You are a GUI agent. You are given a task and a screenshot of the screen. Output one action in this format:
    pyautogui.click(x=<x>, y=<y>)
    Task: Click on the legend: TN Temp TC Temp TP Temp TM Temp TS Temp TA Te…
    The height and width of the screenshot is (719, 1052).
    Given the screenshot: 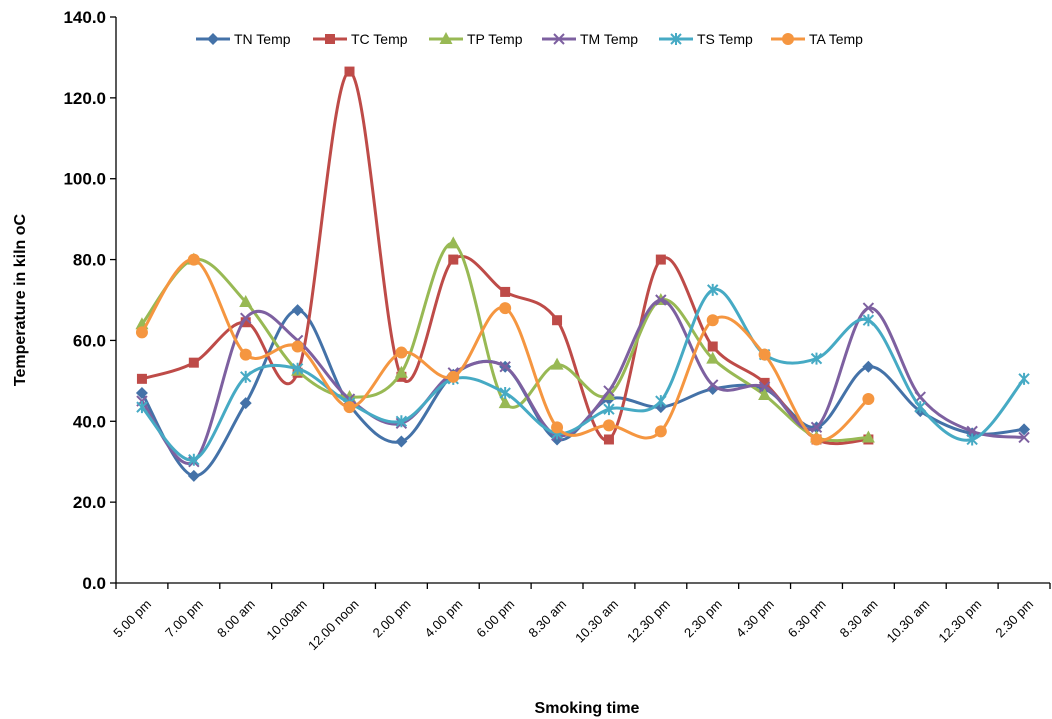 What is the action you would take?
    pyautogui.click(x=529, y=39)
    